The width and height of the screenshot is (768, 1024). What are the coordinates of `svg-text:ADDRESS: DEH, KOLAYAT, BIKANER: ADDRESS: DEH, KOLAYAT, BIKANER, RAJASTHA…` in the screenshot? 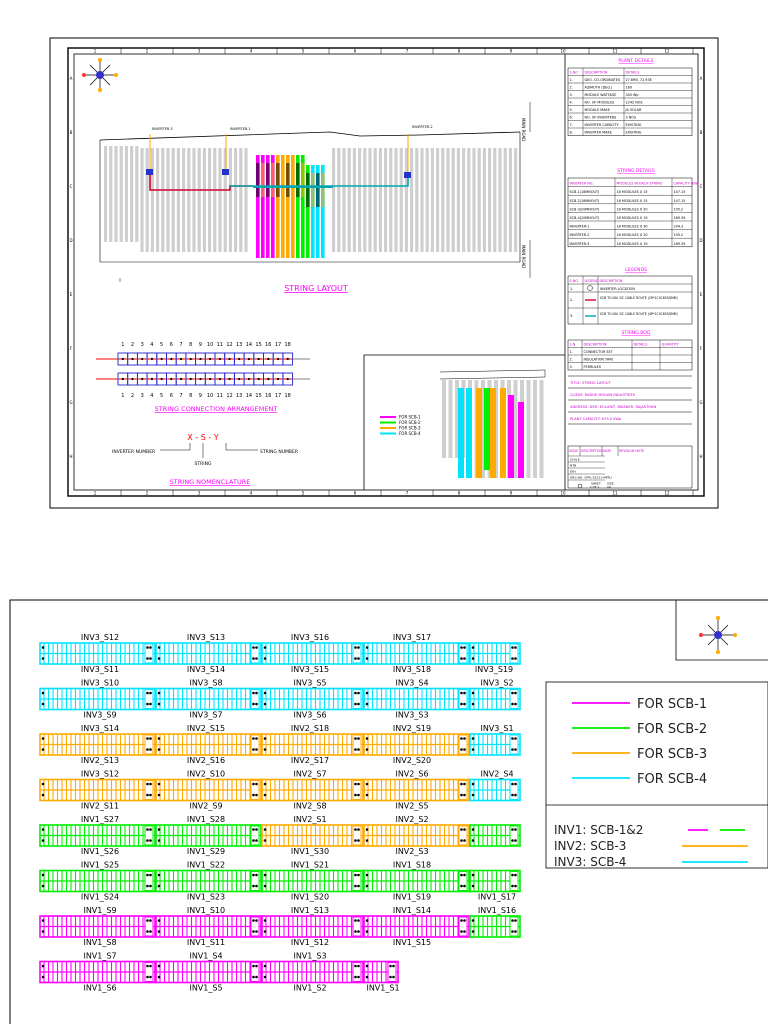 It's located at (613, 407).